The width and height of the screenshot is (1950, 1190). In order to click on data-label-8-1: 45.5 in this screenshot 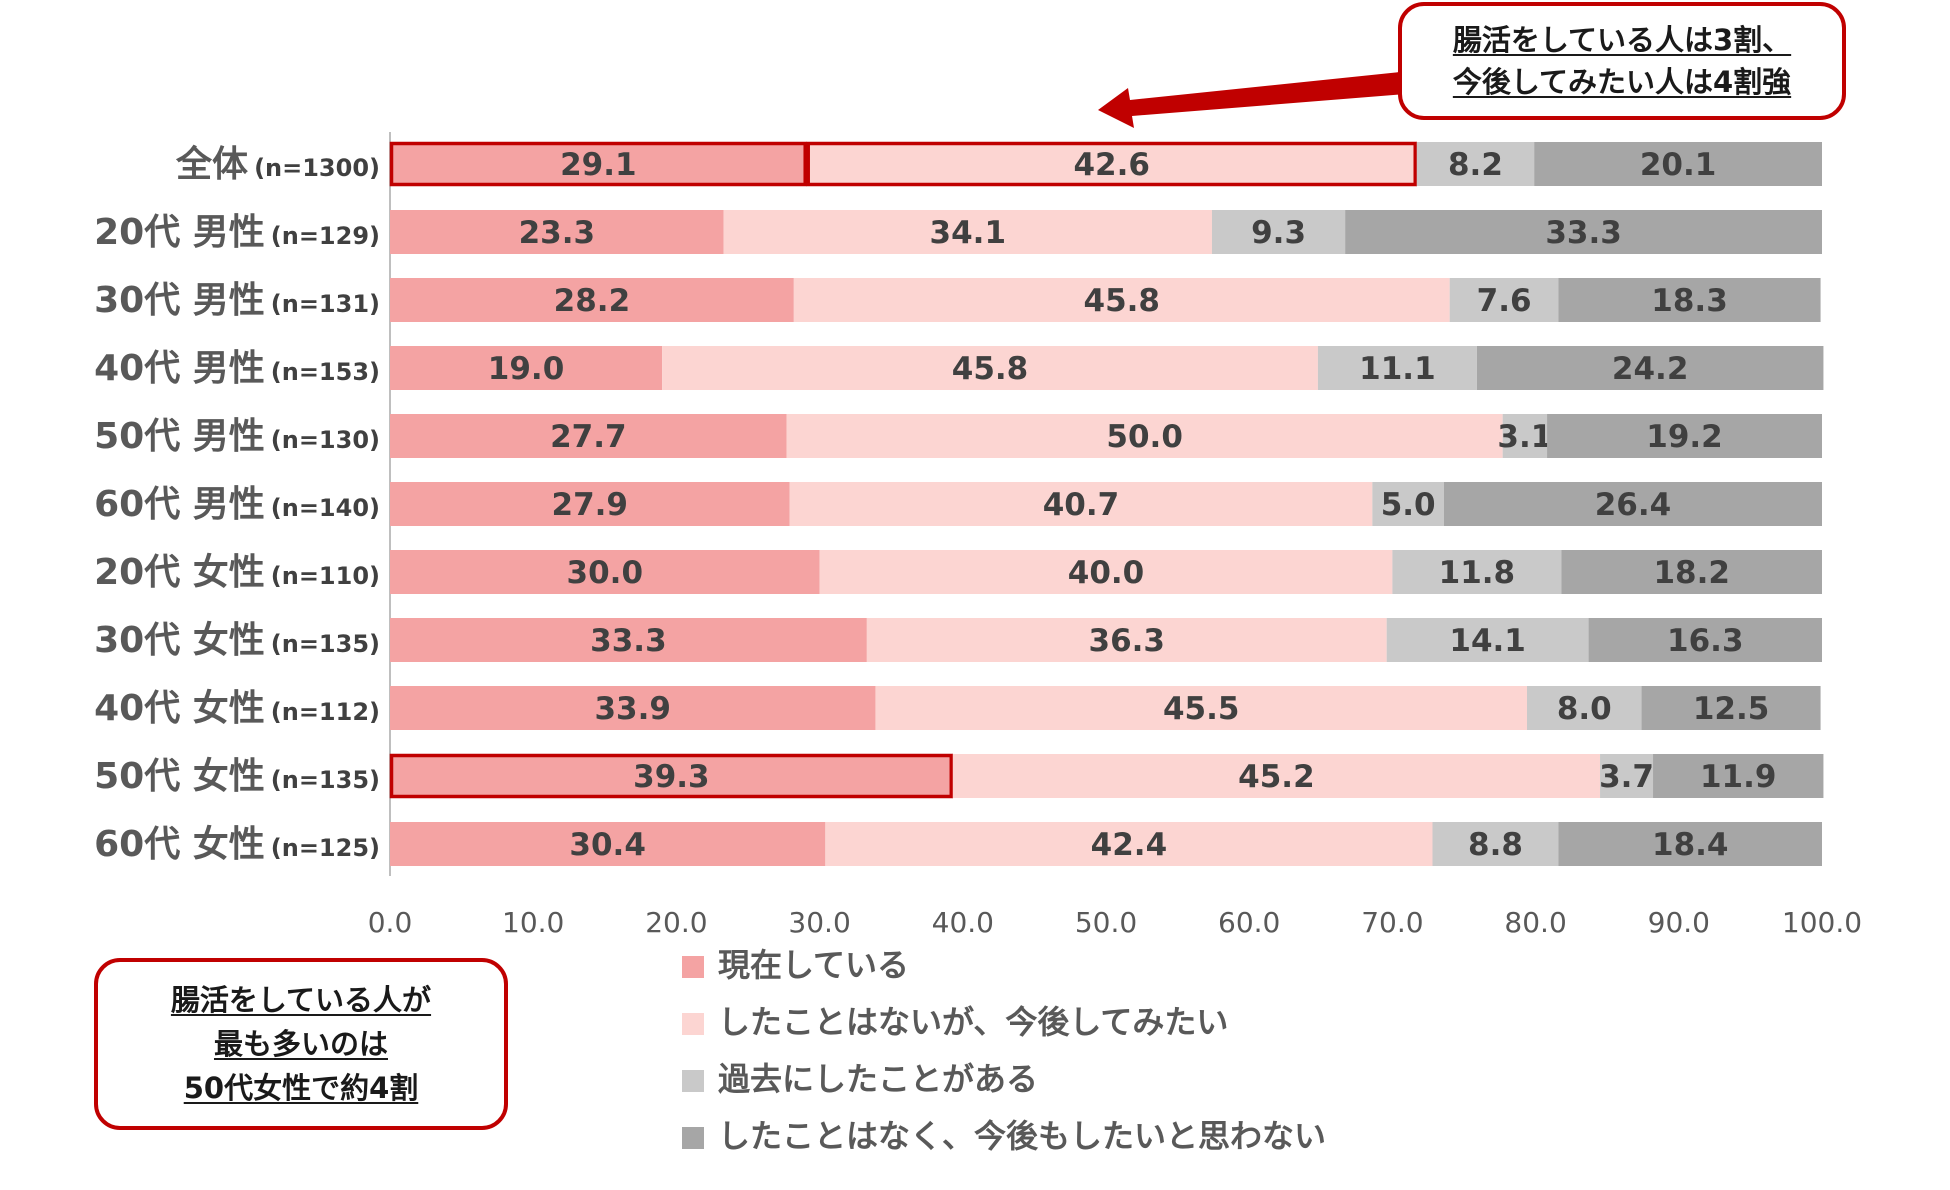, I will do `click(1201, 709)`.